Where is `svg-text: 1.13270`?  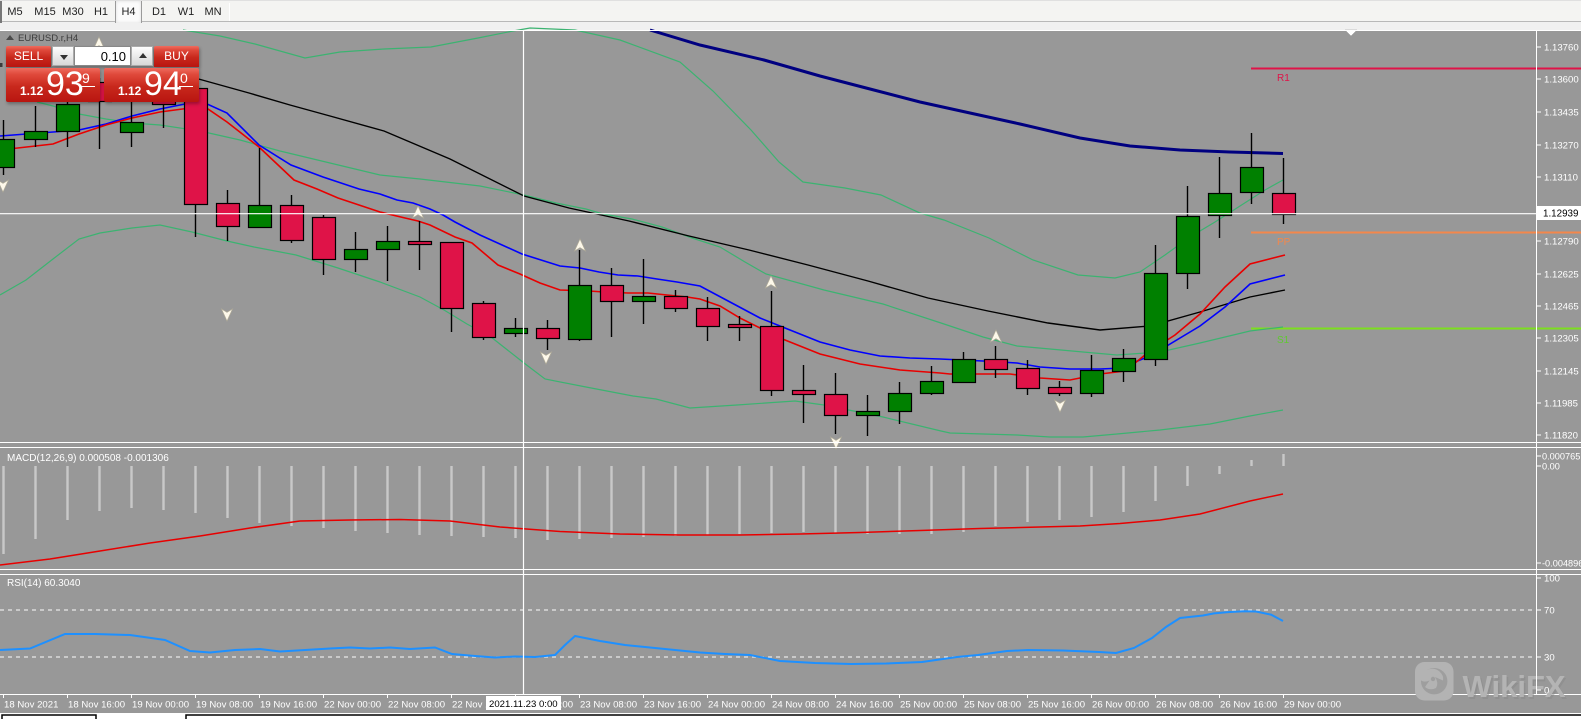 svg-text: 1.13270 is located at coordinates (1561, 146).